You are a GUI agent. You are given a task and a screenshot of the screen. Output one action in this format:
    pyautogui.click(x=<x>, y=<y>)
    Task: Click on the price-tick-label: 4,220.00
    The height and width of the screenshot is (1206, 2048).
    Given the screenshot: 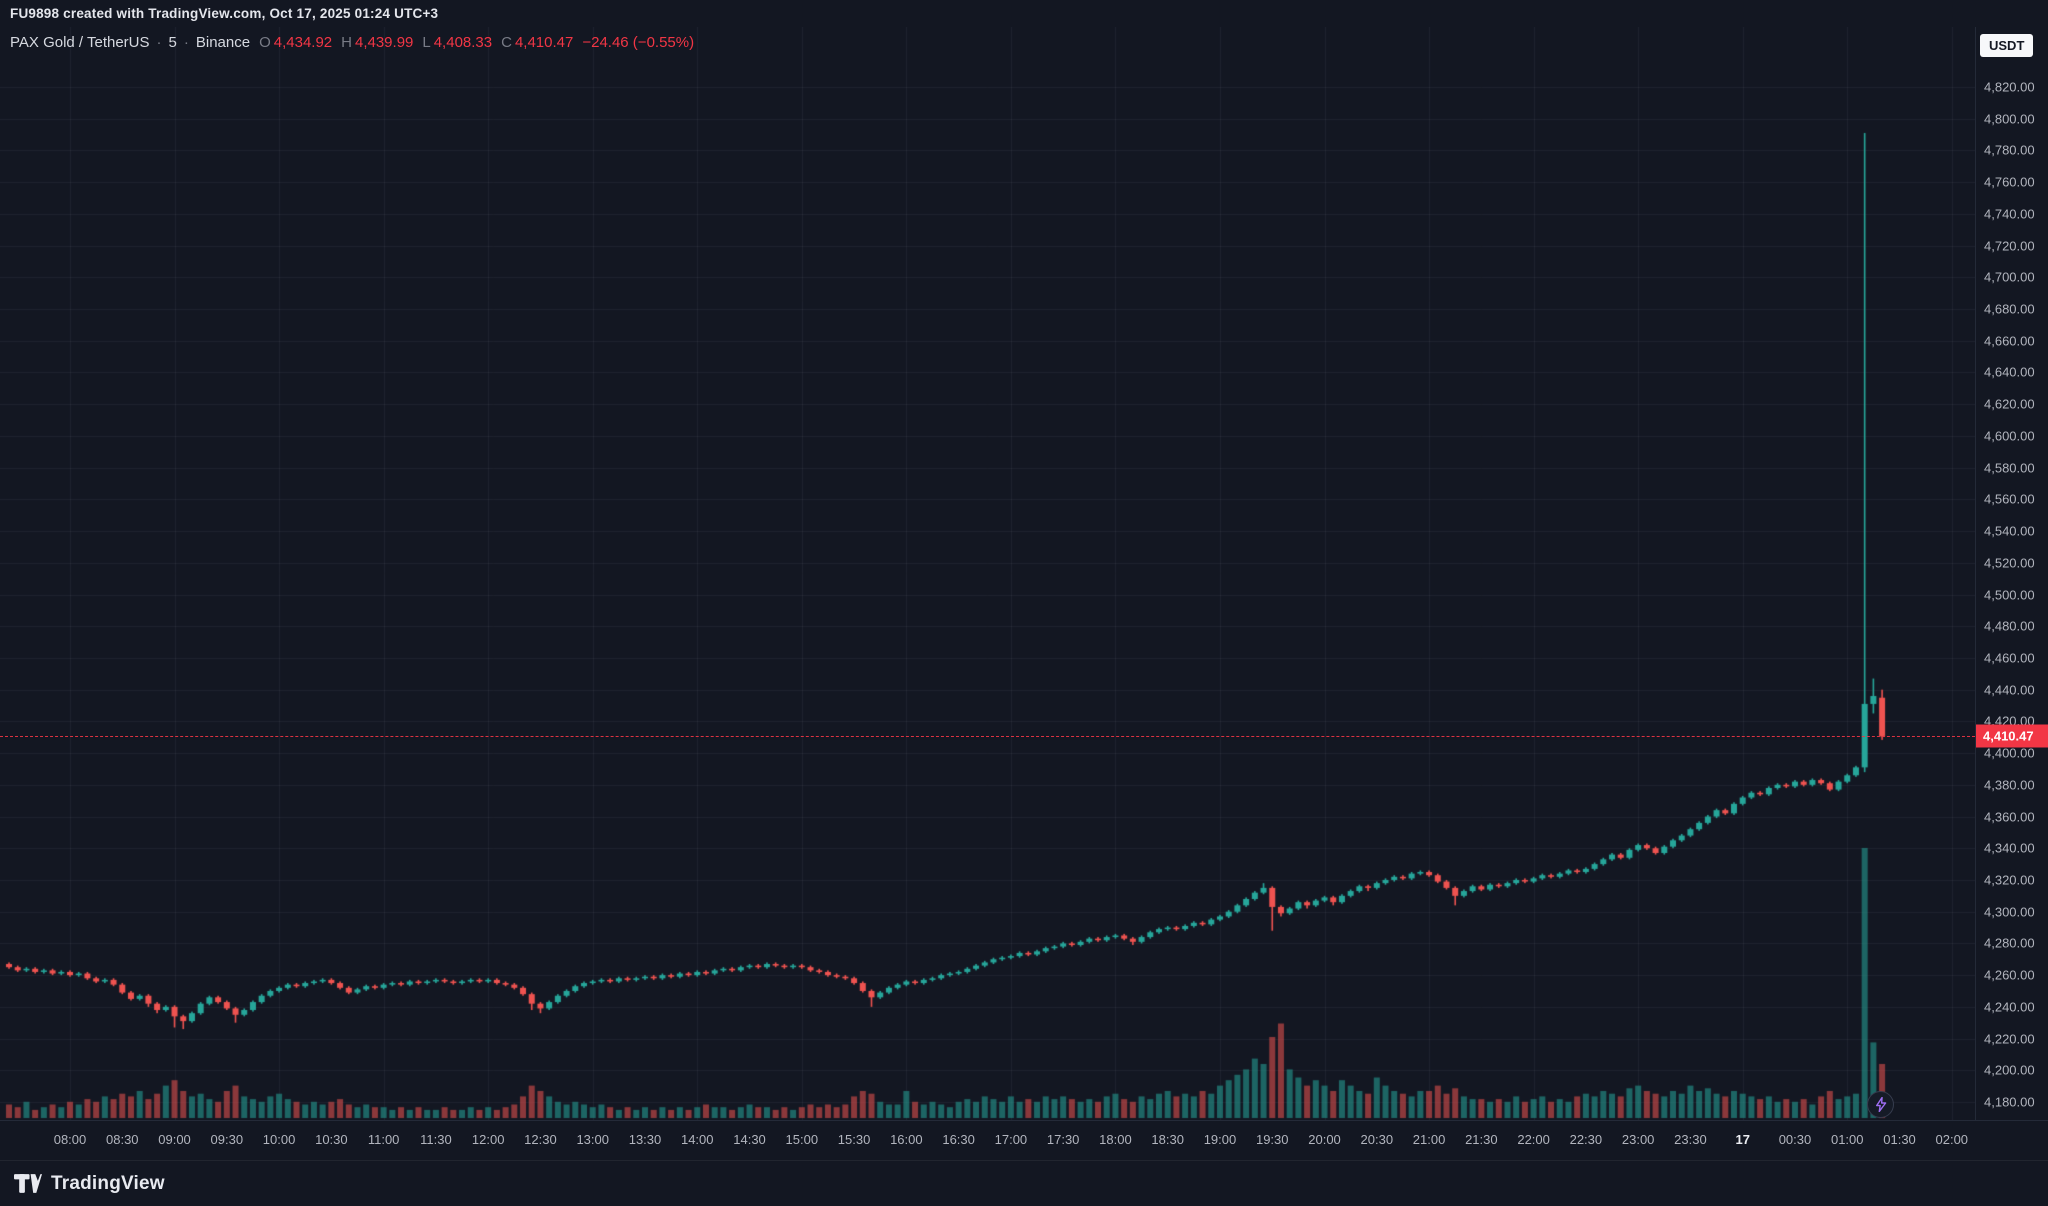 What is the action you would take?
    pyautogui.click(x=2009, y=1039)
    